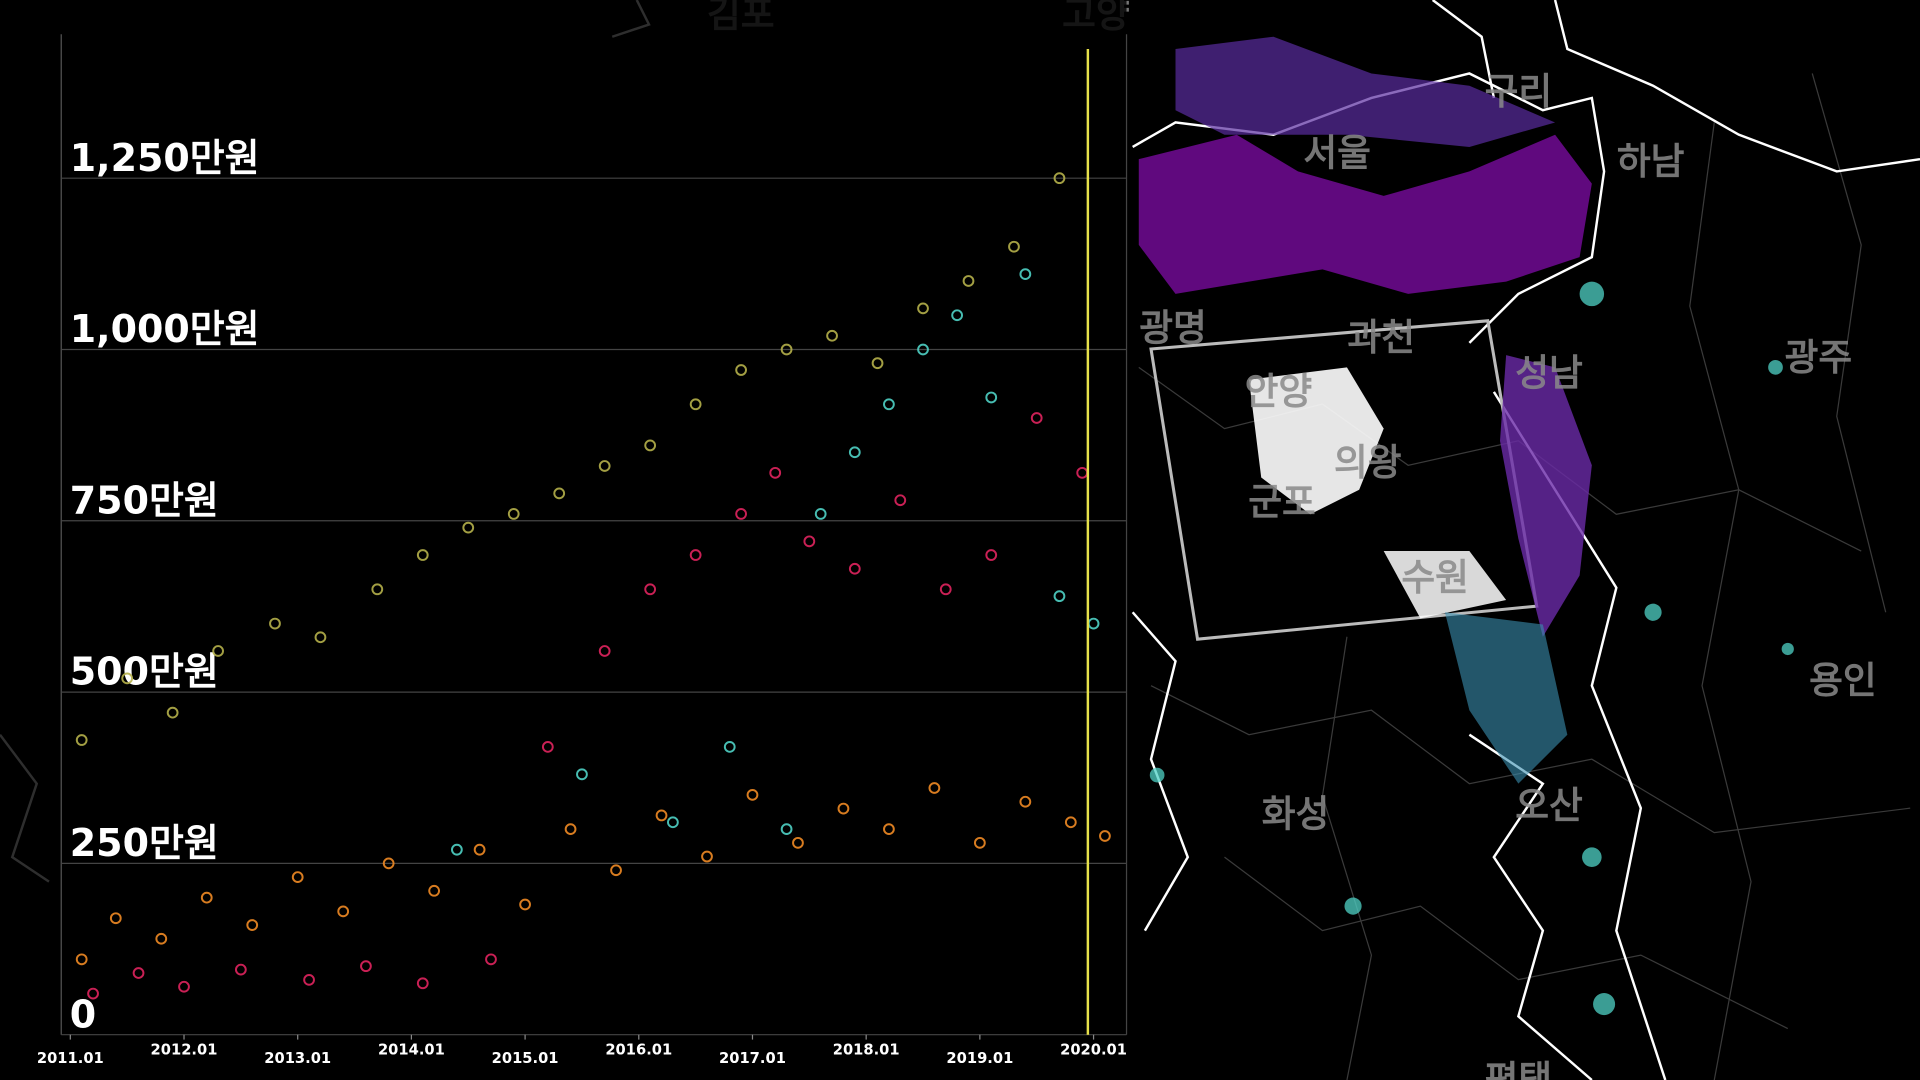 This screenshot has width=1920, height=1080. Describe the element at coordinates (165, 158) in the screenshot. I see `y-tick-label: 1,250만원` at that location.